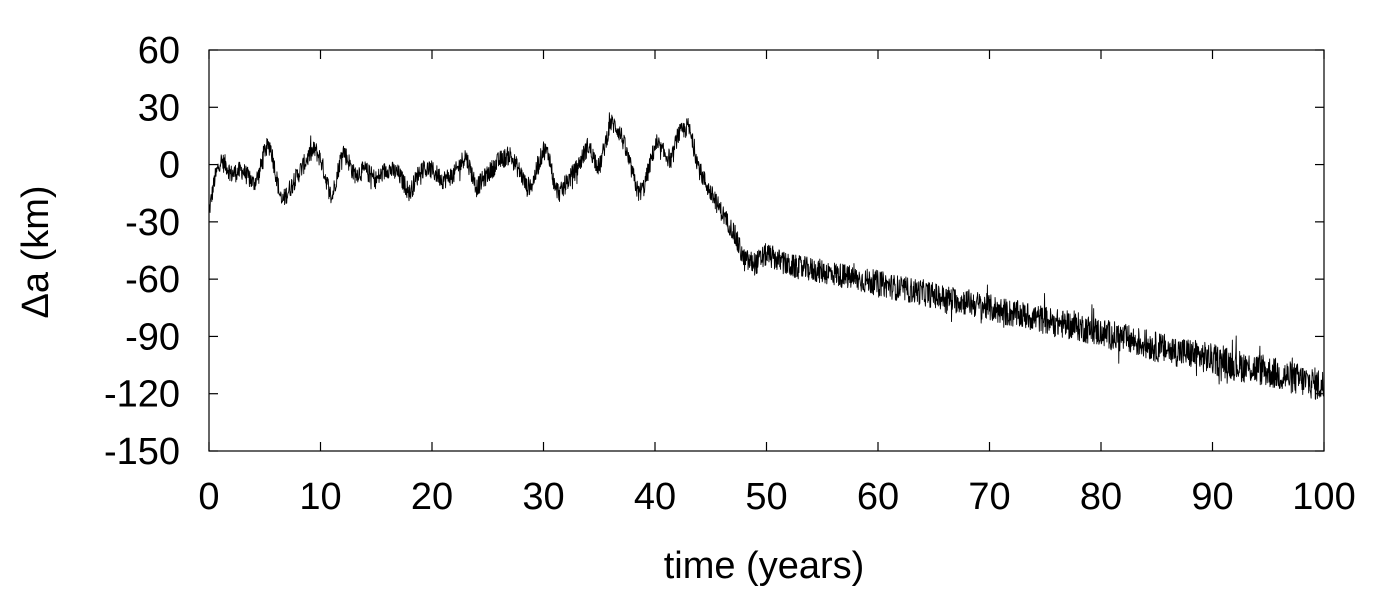 The width and height of the screenshot is (1400, 600). I want to click on y-axis-label: Δa (km), so click(36, 251).